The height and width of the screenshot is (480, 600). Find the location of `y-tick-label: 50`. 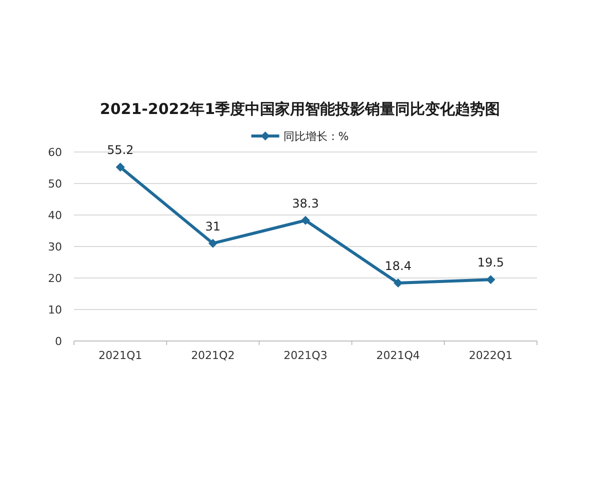

y-tick-label: 50 is located at coordinates (55, 184).